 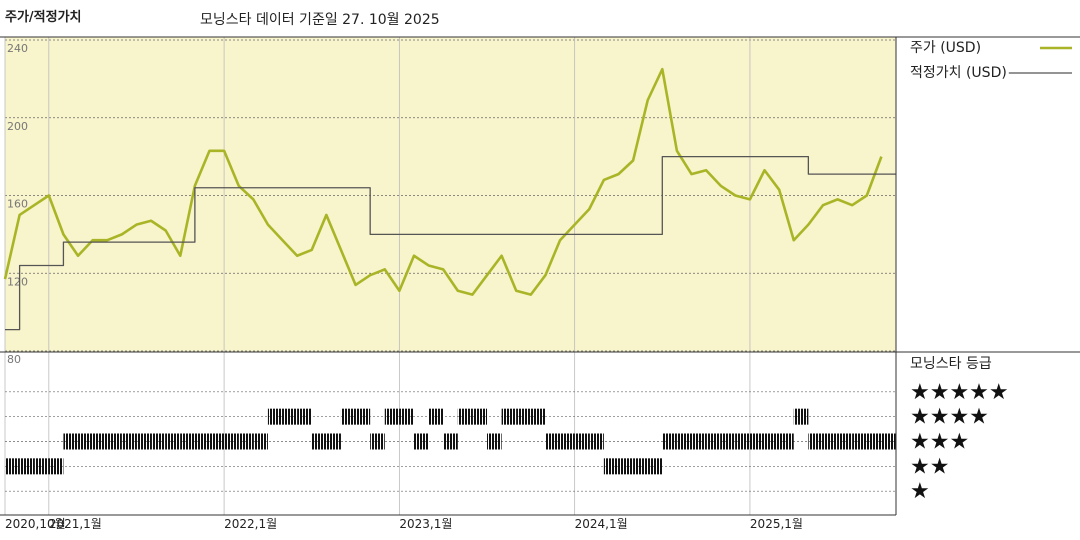 What do you see at coordinates (920, 491) in the screenshot?
I see `rating-label: ★` at bounding box center [920, 491].